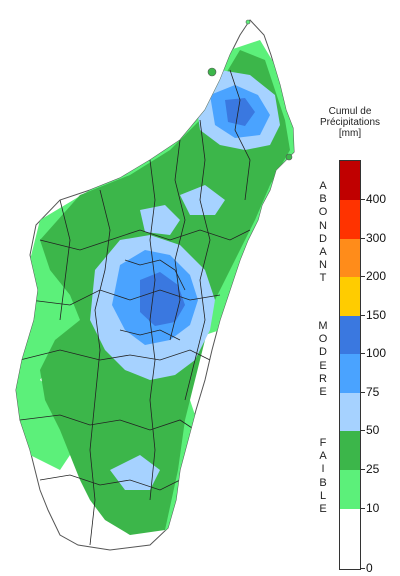  I want to click on letter: F, so click(323, 443).